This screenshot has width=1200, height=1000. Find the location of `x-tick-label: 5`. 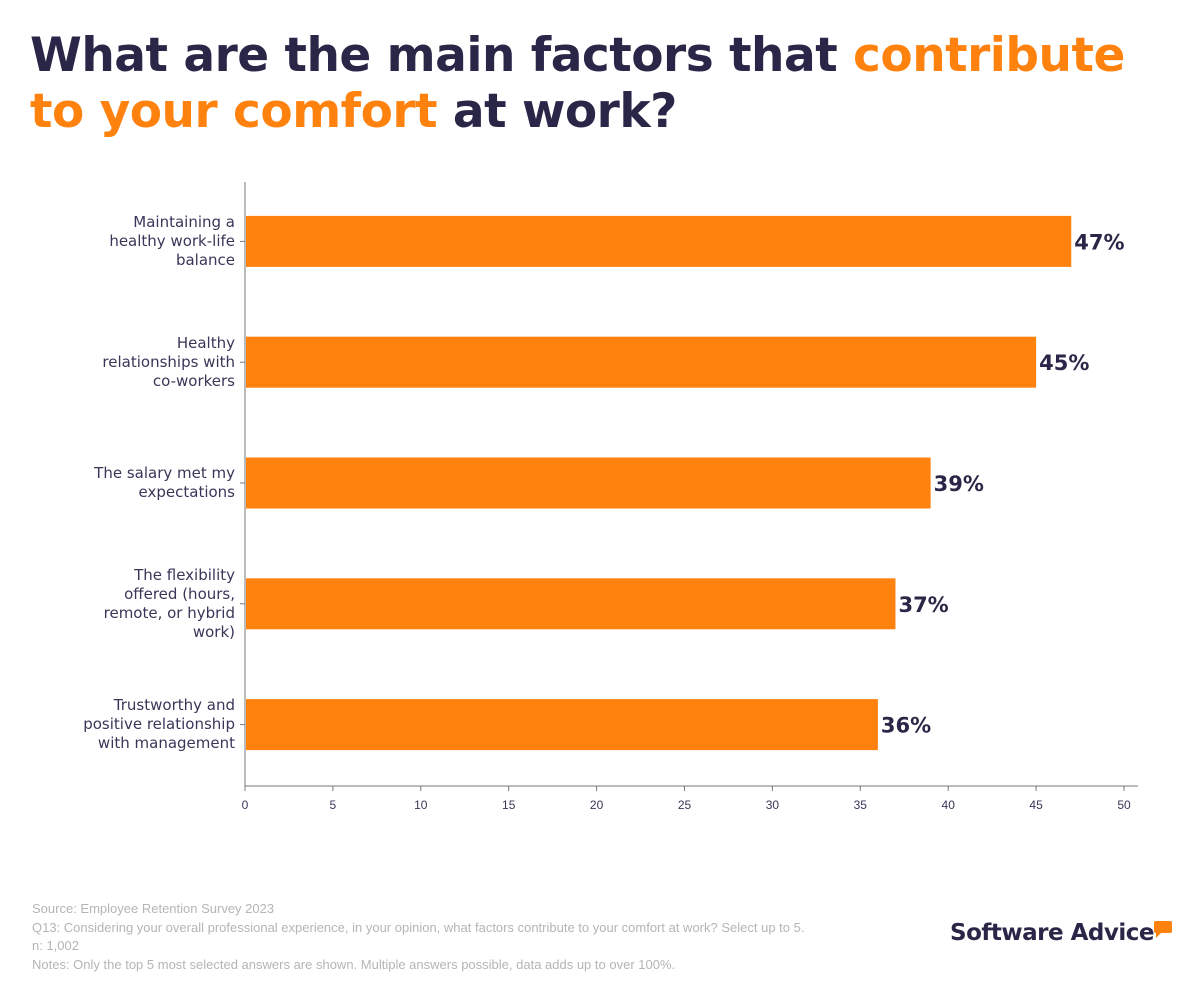

x-tick-label: 5 is located at coordinates (333, 805).